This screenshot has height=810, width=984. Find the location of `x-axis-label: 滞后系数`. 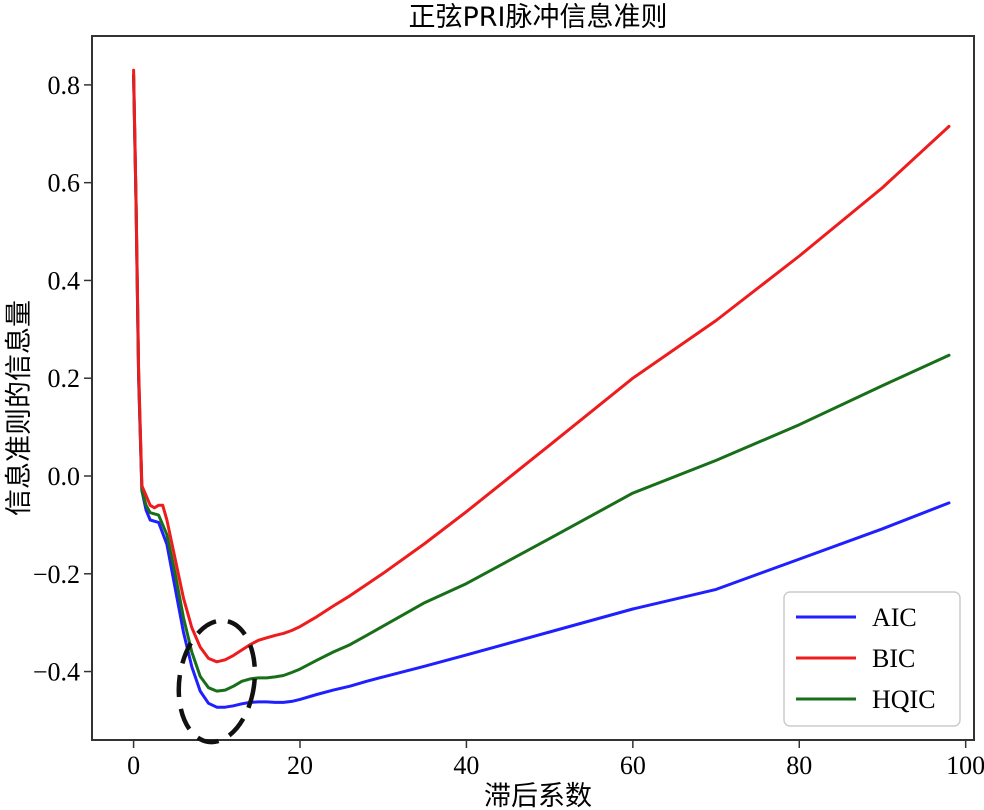

x-axis-label: 滞后系数 is located at coordinates (538, 795).